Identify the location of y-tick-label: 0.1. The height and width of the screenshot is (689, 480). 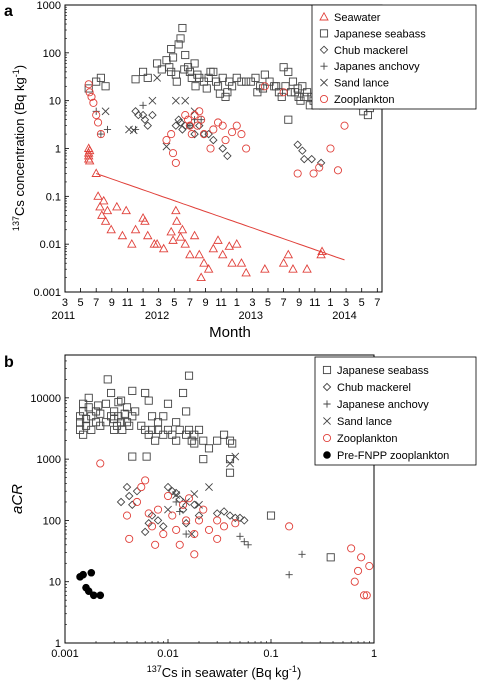
(53, 197).